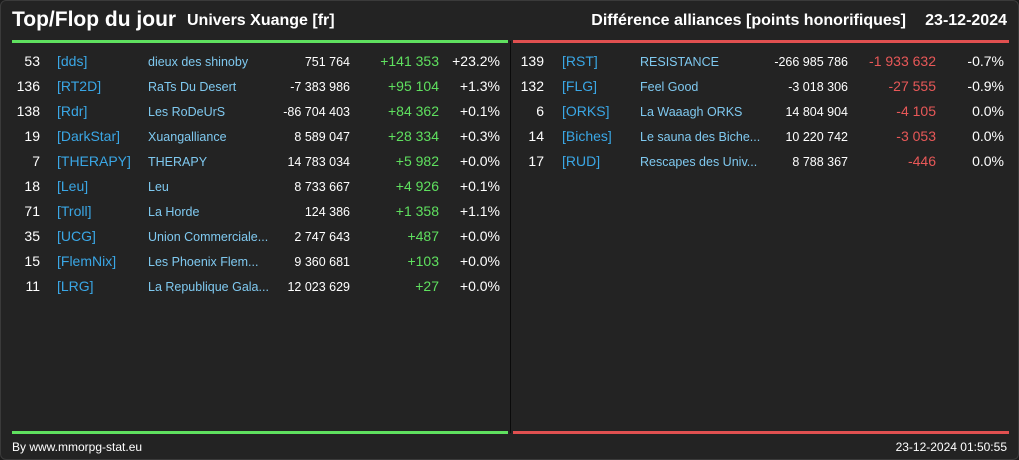  Describe the element at coordinates (423, 261) in the screenshot. I see `alliance-diff: +103` at that location.